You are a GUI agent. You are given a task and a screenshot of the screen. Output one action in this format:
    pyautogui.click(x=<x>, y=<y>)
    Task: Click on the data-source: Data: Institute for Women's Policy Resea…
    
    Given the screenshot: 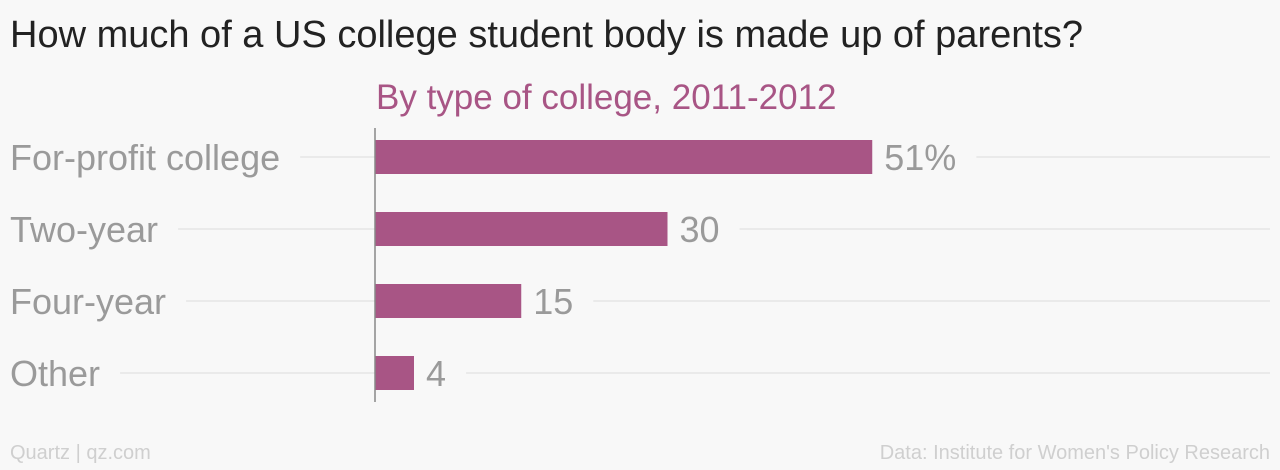 What is the action you would take?
    pyautogui.click(x=1074, y=453)
    